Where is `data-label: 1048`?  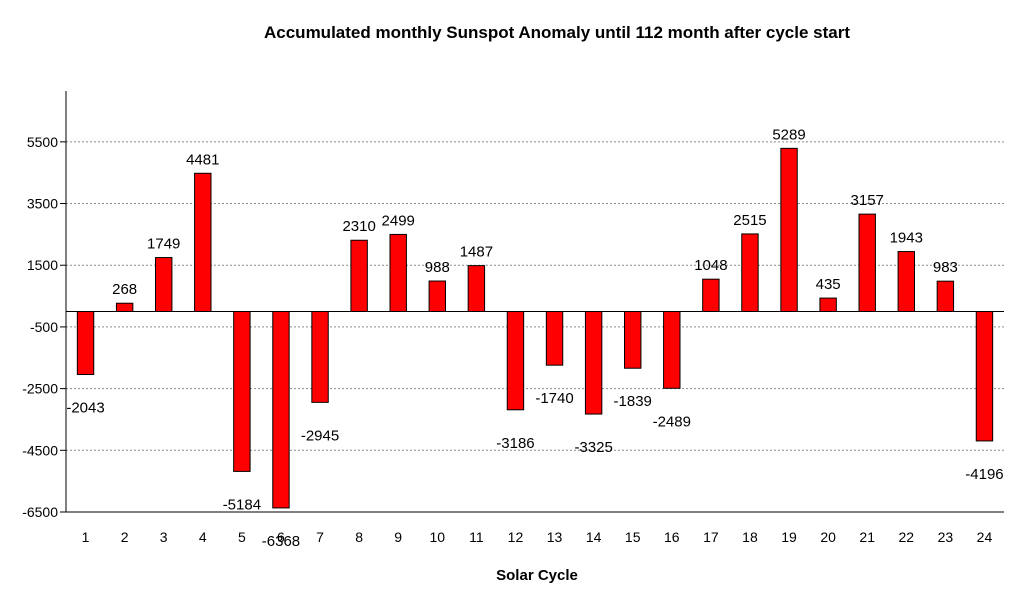 data-label: 1048 is located at coordinates (710, 265).